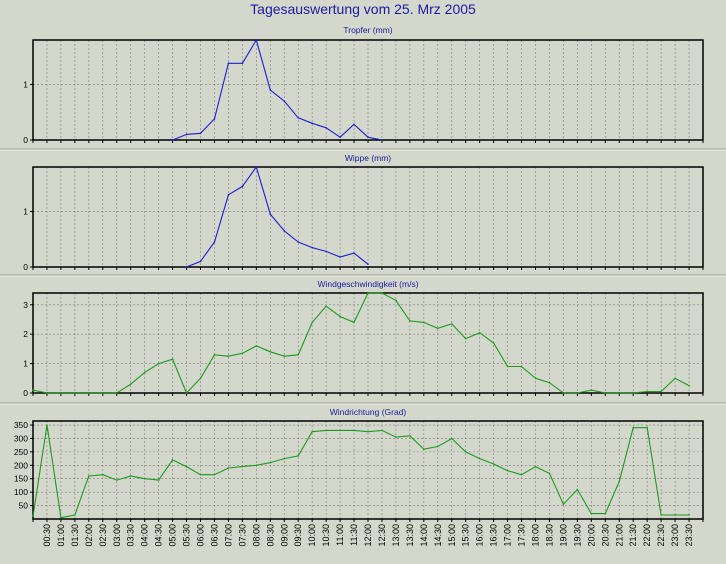  Describe the element at coordinates (256, 535) in the screenshot. I see `x-tick-label: 08:00` at that location.